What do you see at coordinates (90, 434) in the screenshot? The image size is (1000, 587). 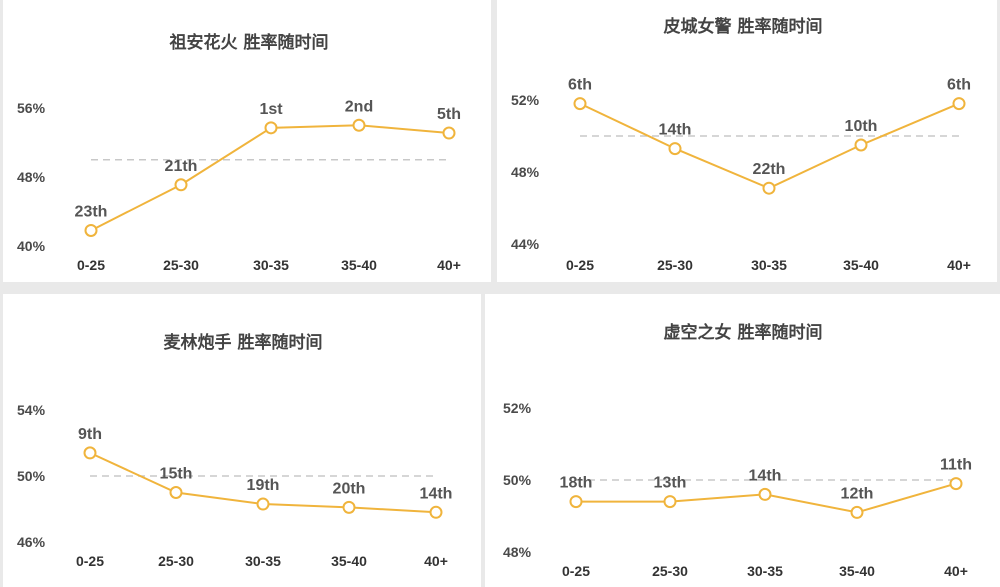 I see `data-label: 9th` at bounding box center [90, 434].